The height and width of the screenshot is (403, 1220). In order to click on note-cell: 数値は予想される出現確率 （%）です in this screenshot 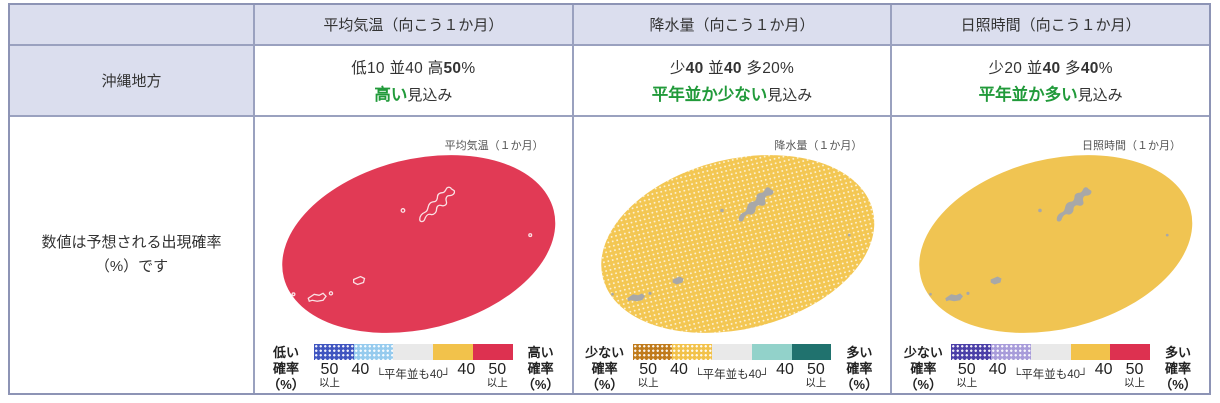, I will do `click(131, 255)`.